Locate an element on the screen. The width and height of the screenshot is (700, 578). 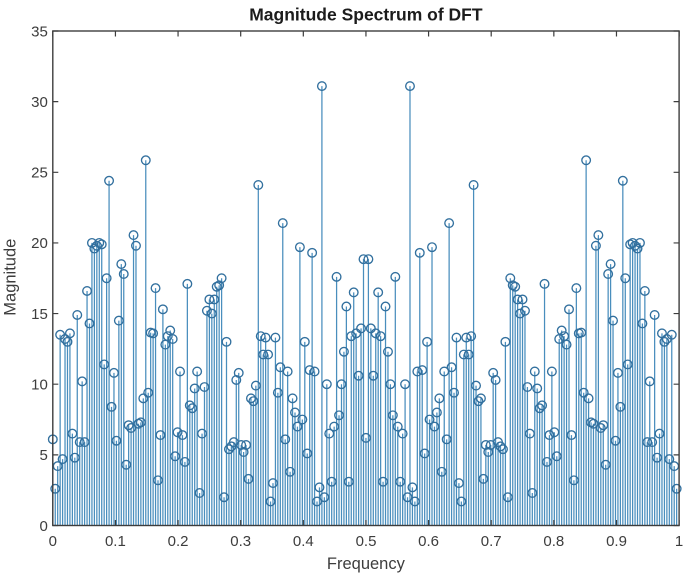
svg-text: 0.6 is located at coordinates (428, 541).